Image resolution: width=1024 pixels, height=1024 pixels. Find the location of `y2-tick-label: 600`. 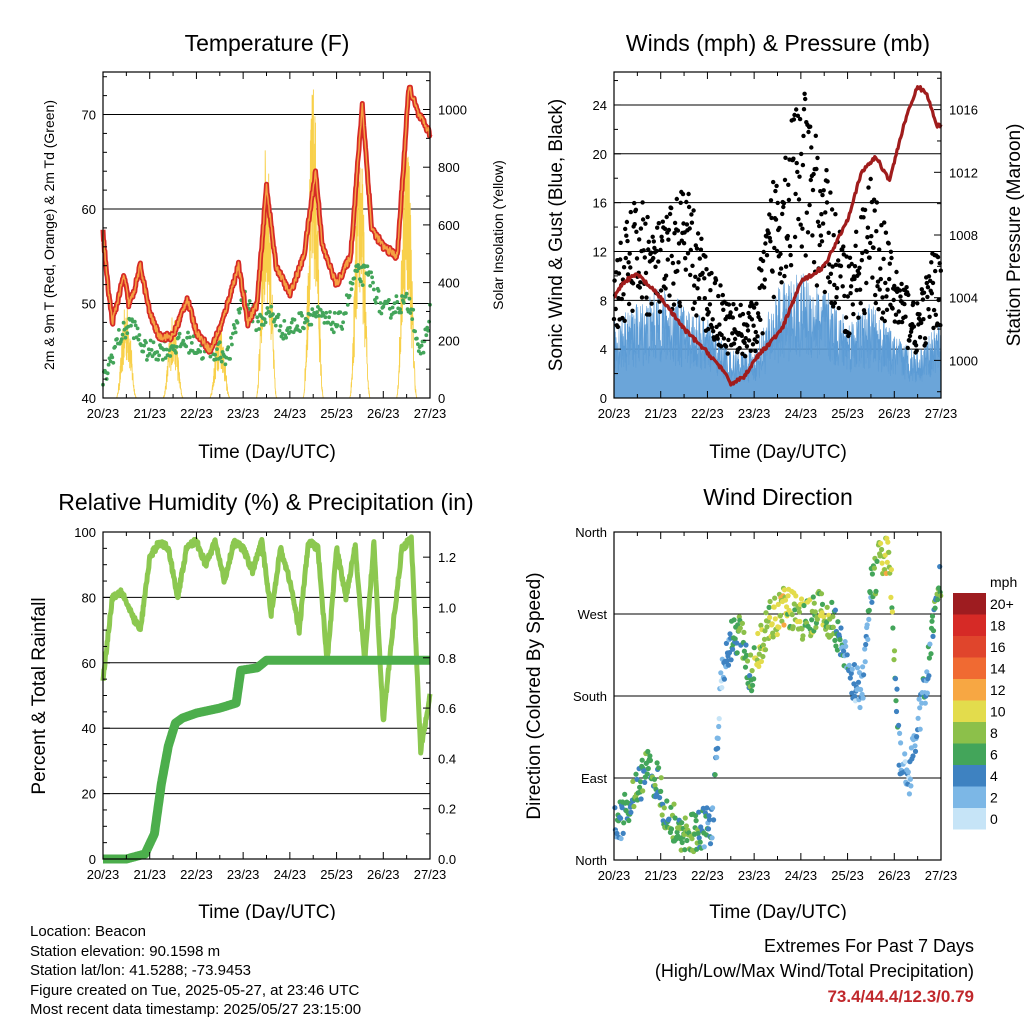

y2-tick-label: 600 is located at coordinates (449, 225).